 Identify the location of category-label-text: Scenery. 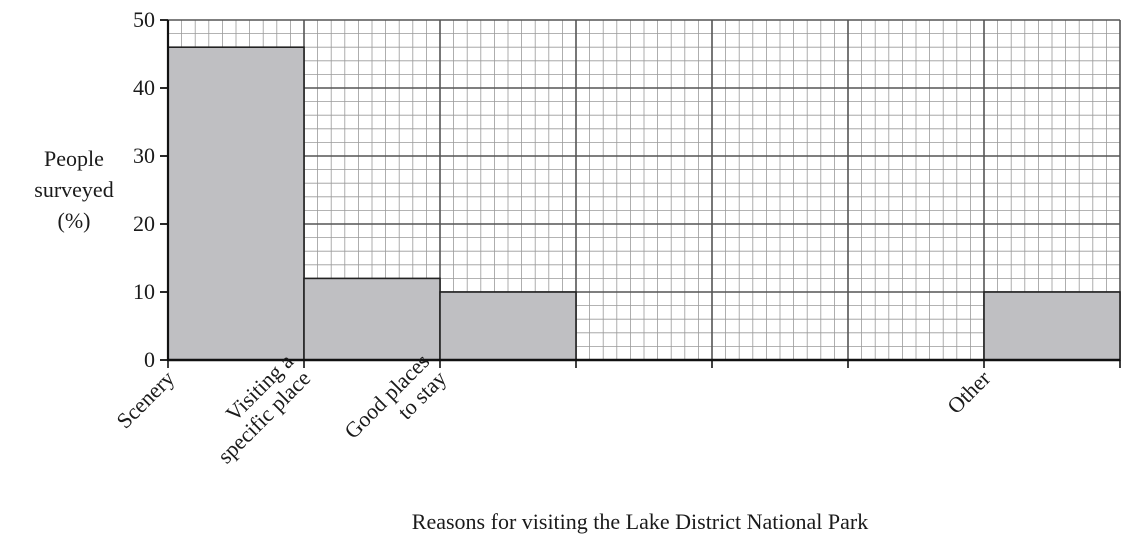
(145, 400).